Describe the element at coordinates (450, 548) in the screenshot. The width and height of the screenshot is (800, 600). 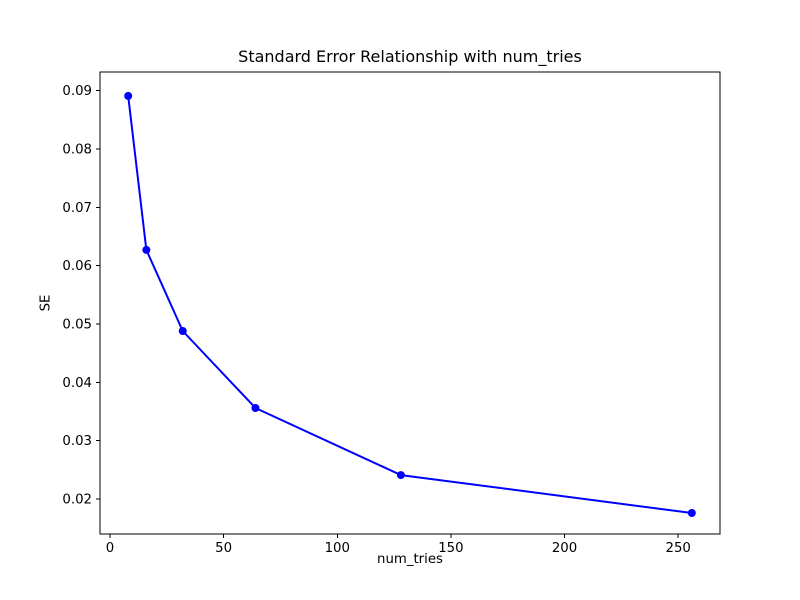
I see `x-tick-label: 150` at that location.